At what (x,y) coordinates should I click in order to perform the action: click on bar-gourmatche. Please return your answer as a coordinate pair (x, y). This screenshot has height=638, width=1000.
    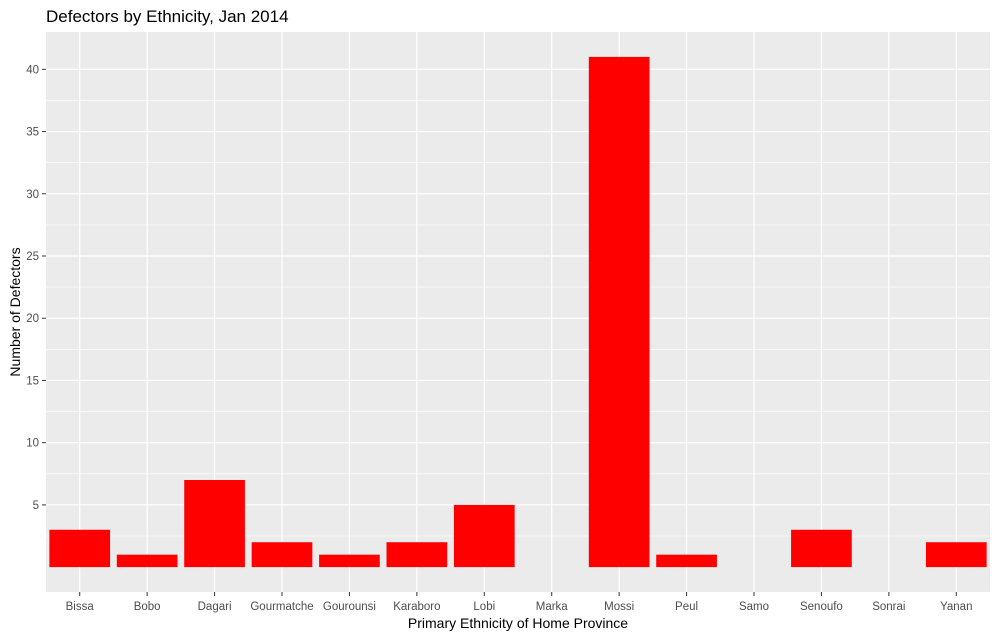
    Looking at the image, I should click on (282, 555).